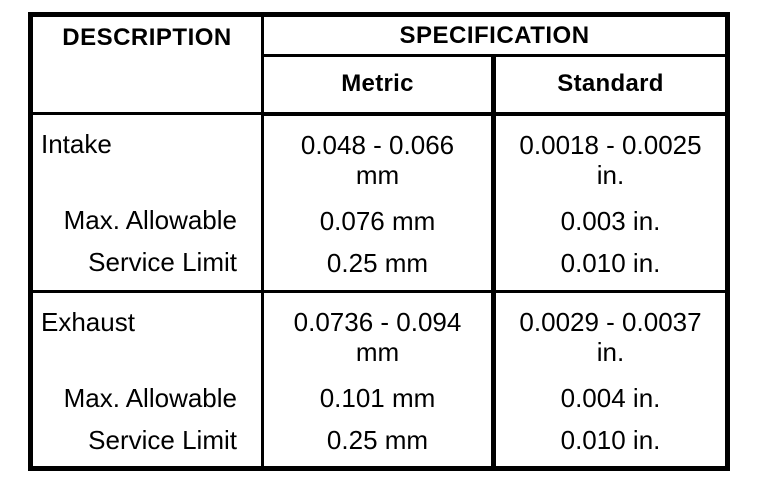 The image size is (768, 490). Describe the element at coordinates (377, 220) in the screenshot. I see `metric-max-allowable-value: 0.076 mm` at that location.